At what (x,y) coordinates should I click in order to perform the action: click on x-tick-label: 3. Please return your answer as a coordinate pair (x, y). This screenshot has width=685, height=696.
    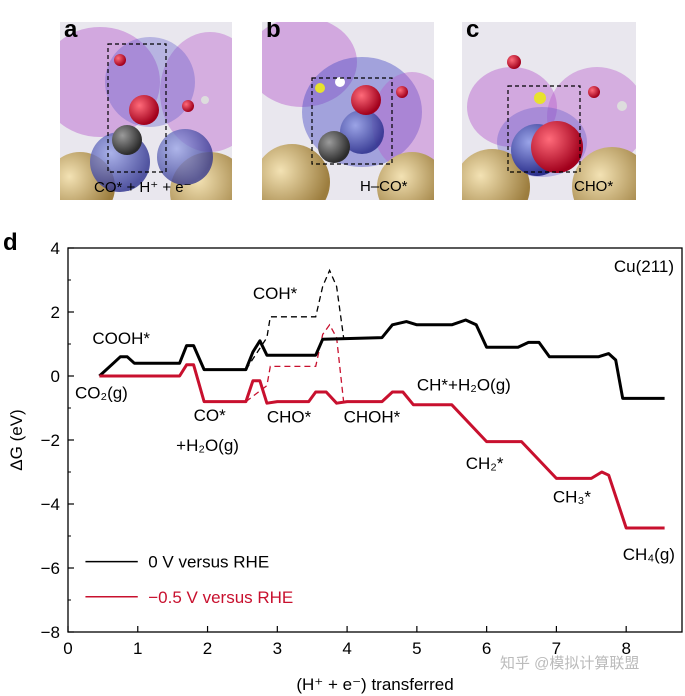
    Looking at the image, I should click on (277, 648).